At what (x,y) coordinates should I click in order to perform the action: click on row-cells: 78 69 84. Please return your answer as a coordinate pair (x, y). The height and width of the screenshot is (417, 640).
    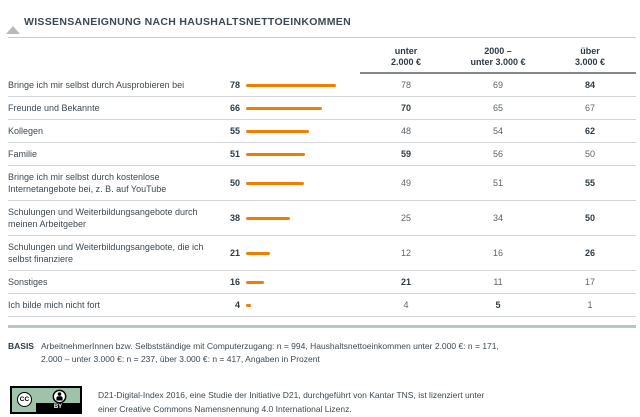
    Looking at the image, I should click on (498, 85).